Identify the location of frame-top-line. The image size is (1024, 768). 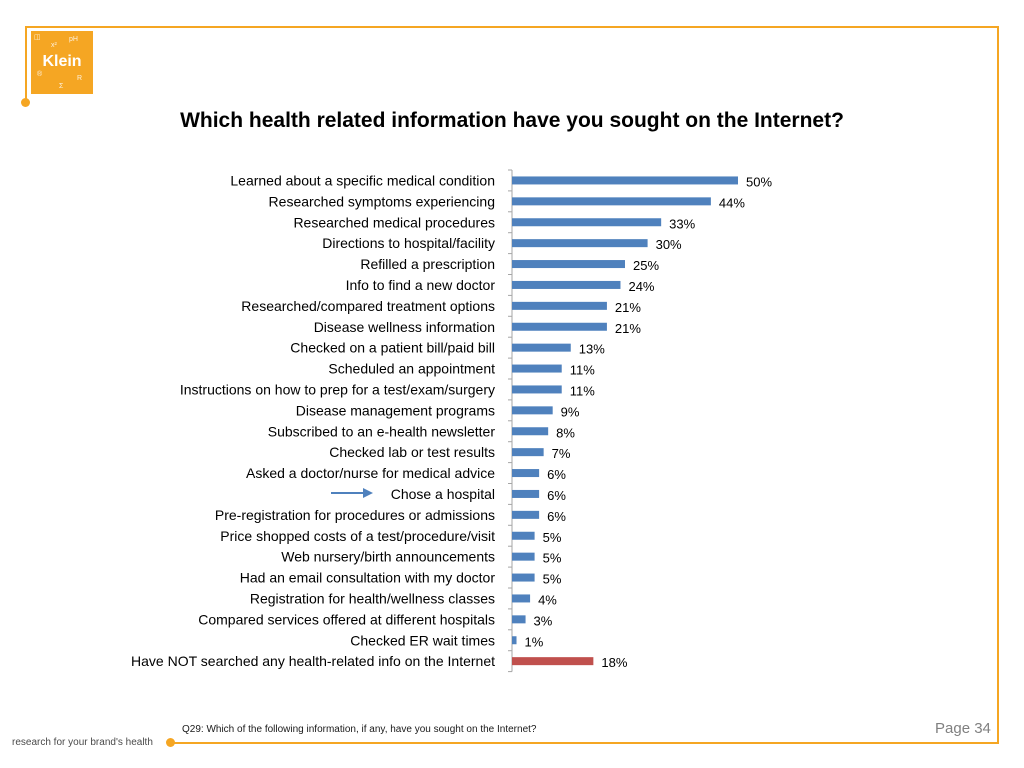
(511, 27).